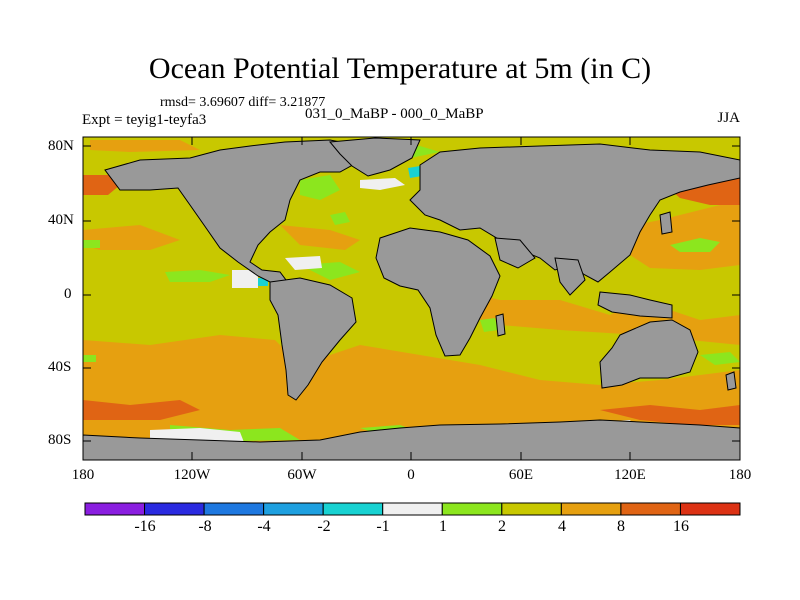 The height and width of the screenshot is (600, 800). What do you see at coordinates (728, 118) in the screenshot?
I see `season-label: JJA` at bounding box center [728, 118].